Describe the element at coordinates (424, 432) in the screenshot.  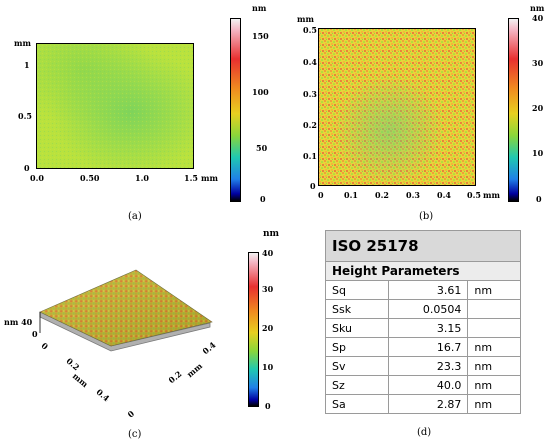
I see `panel-d-caption: (d)` at that location.